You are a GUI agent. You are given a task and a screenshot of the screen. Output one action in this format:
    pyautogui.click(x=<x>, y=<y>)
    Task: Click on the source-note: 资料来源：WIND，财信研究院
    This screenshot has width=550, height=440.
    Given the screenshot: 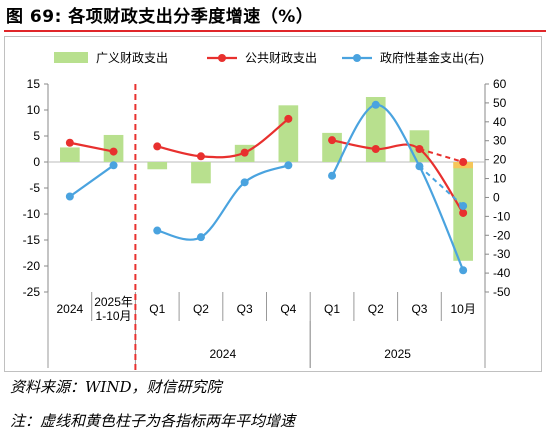 What is the action you would take?
    pyautogui.click(x=116, y=387)
    